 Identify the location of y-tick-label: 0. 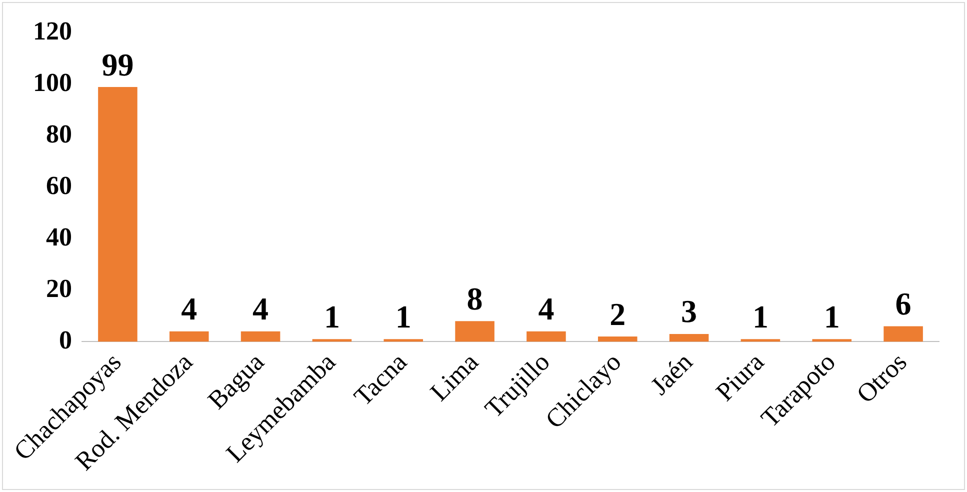
(65, 339).